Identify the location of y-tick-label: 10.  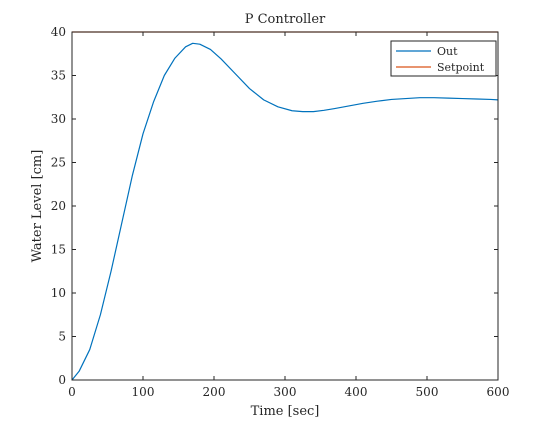
(58, 293).